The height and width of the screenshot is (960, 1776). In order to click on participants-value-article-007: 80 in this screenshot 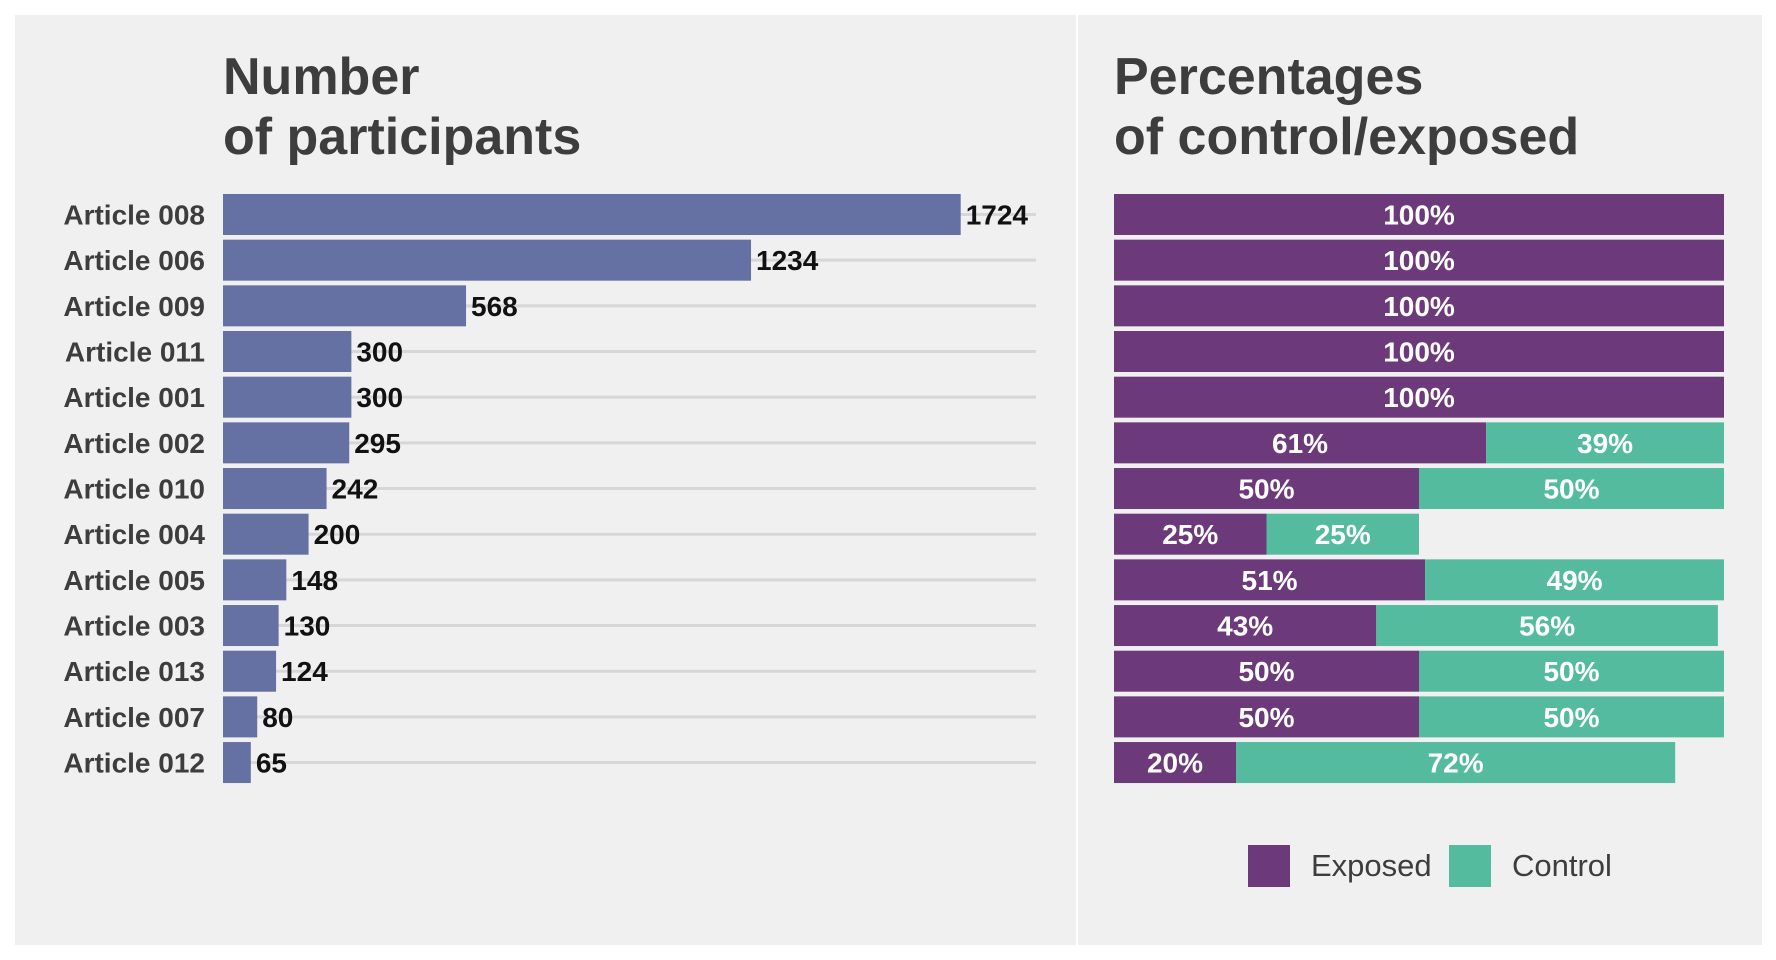, I will do `click(277, 717)`.